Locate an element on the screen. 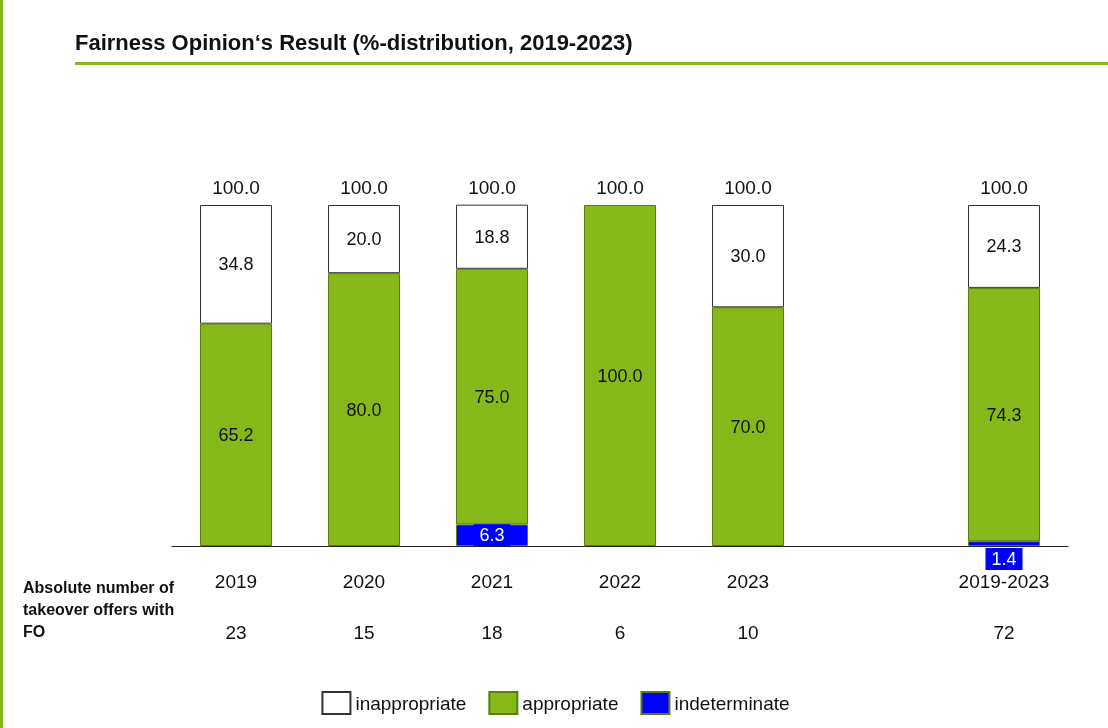  data-label: 65.2 is located at coordinates (236, 434).